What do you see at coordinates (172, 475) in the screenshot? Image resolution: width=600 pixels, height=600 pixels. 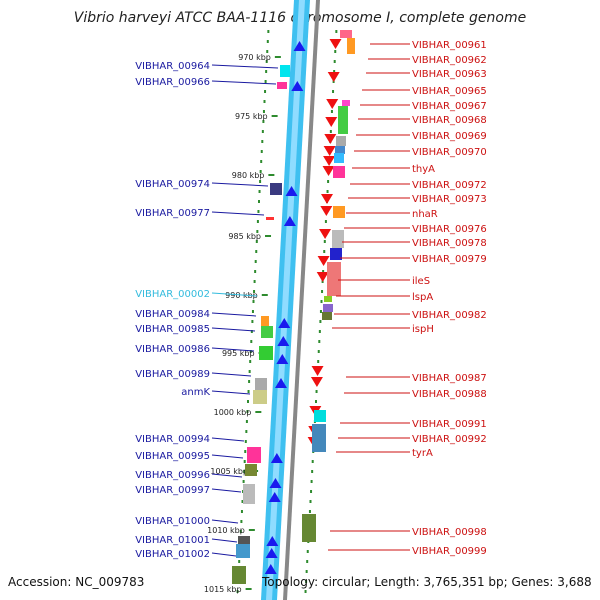 I see `left-gene-label: VIBHAR_00996` at bounding box center [172, 475].